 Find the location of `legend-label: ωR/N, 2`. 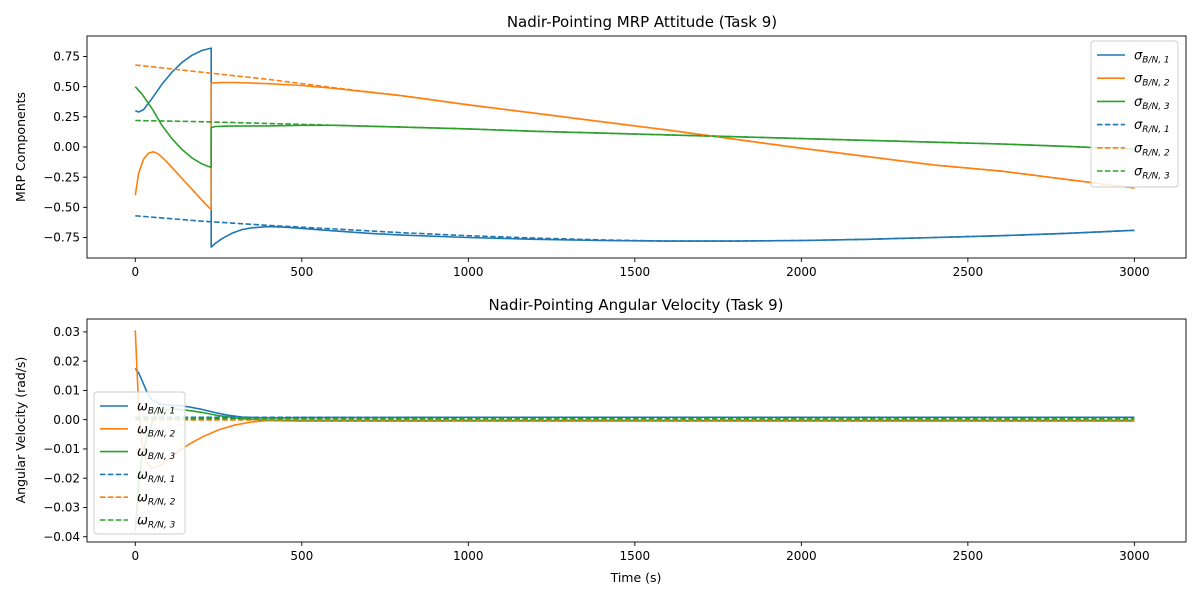

legend-label: ωR/N, 2 is located at coordinates (156, 499).